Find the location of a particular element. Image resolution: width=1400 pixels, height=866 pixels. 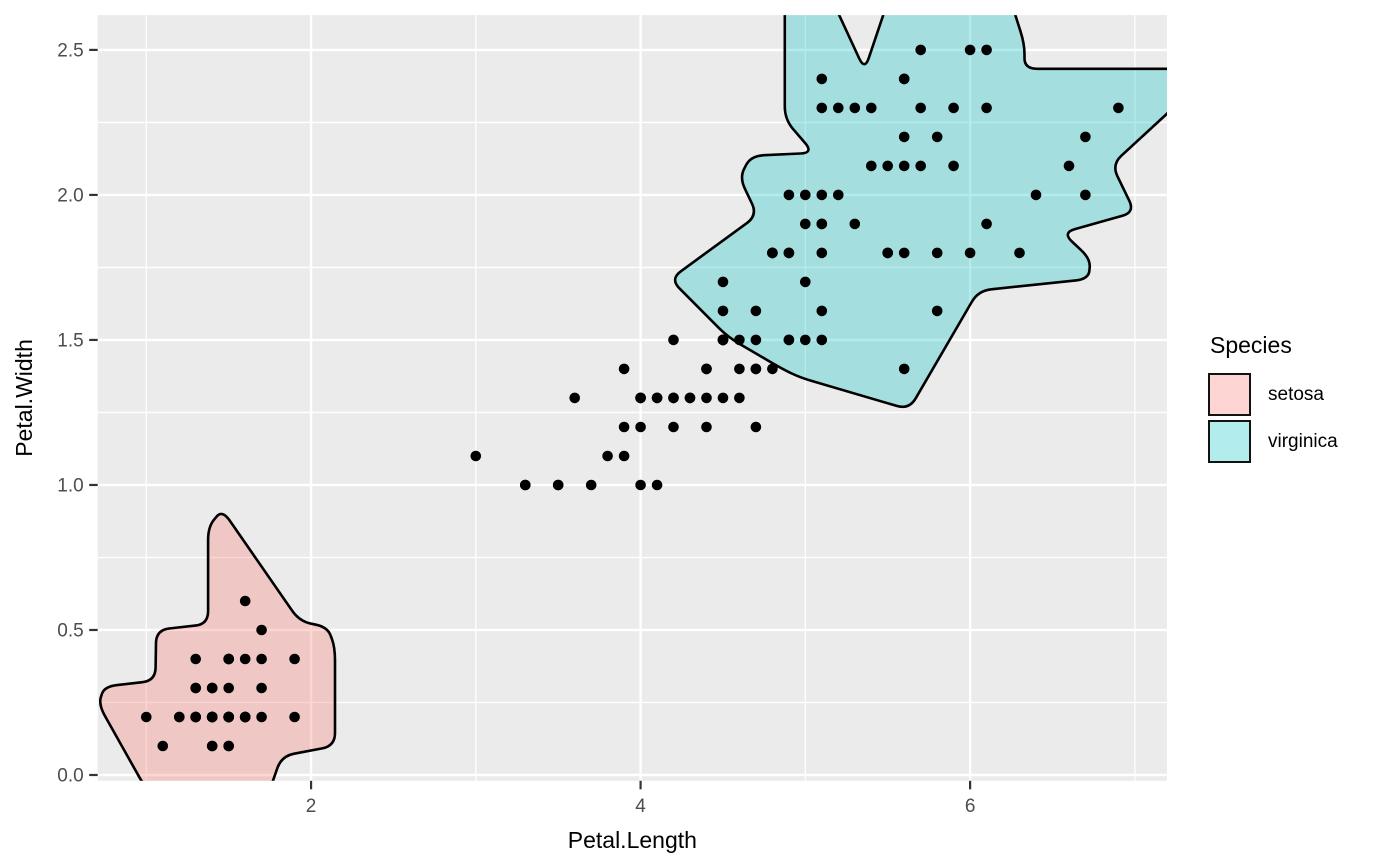

y-tick-label: 2.0 is located at coordinates (70, 195).